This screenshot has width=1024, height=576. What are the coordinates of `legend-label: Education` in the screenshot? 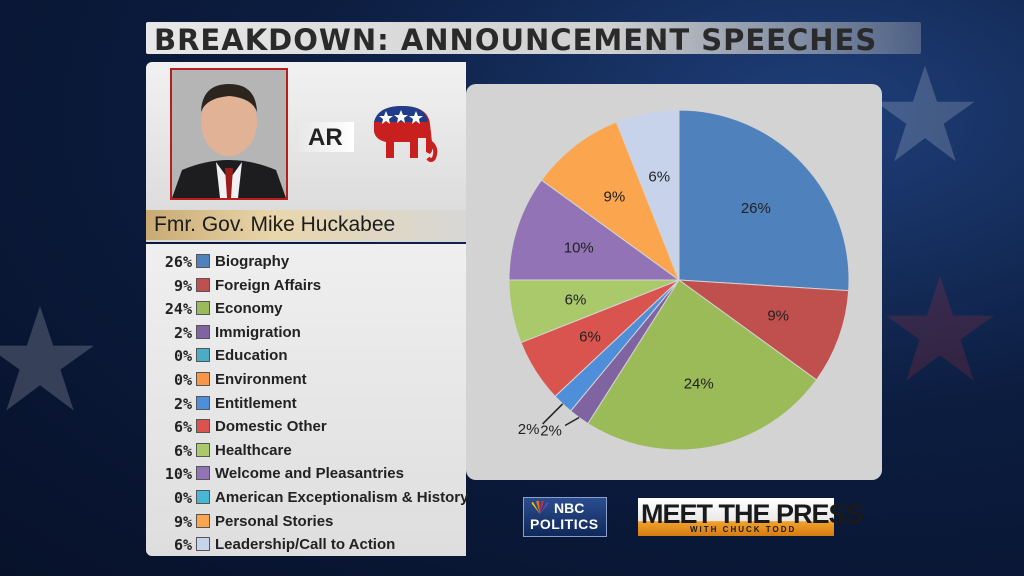 It's located at (251, 356).